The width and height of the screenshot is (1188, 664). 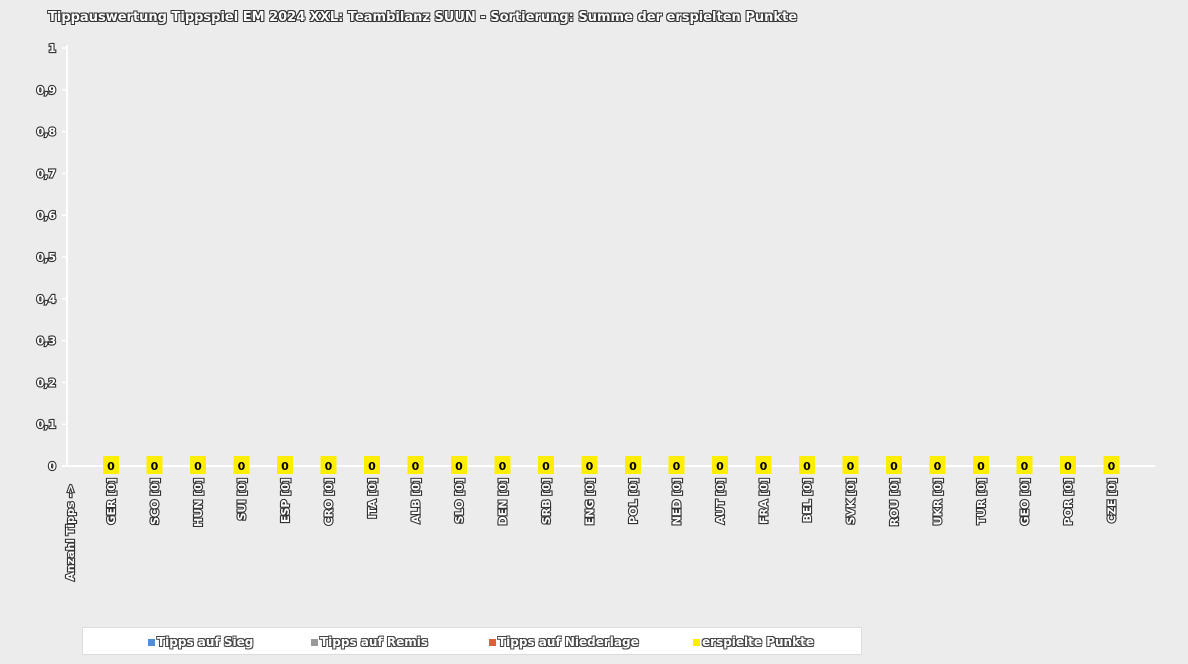 What do you see at coordinates (47, 424) in the screenshot?
I see `y-tick-label: 0,1` at bounding box center [47, 424].